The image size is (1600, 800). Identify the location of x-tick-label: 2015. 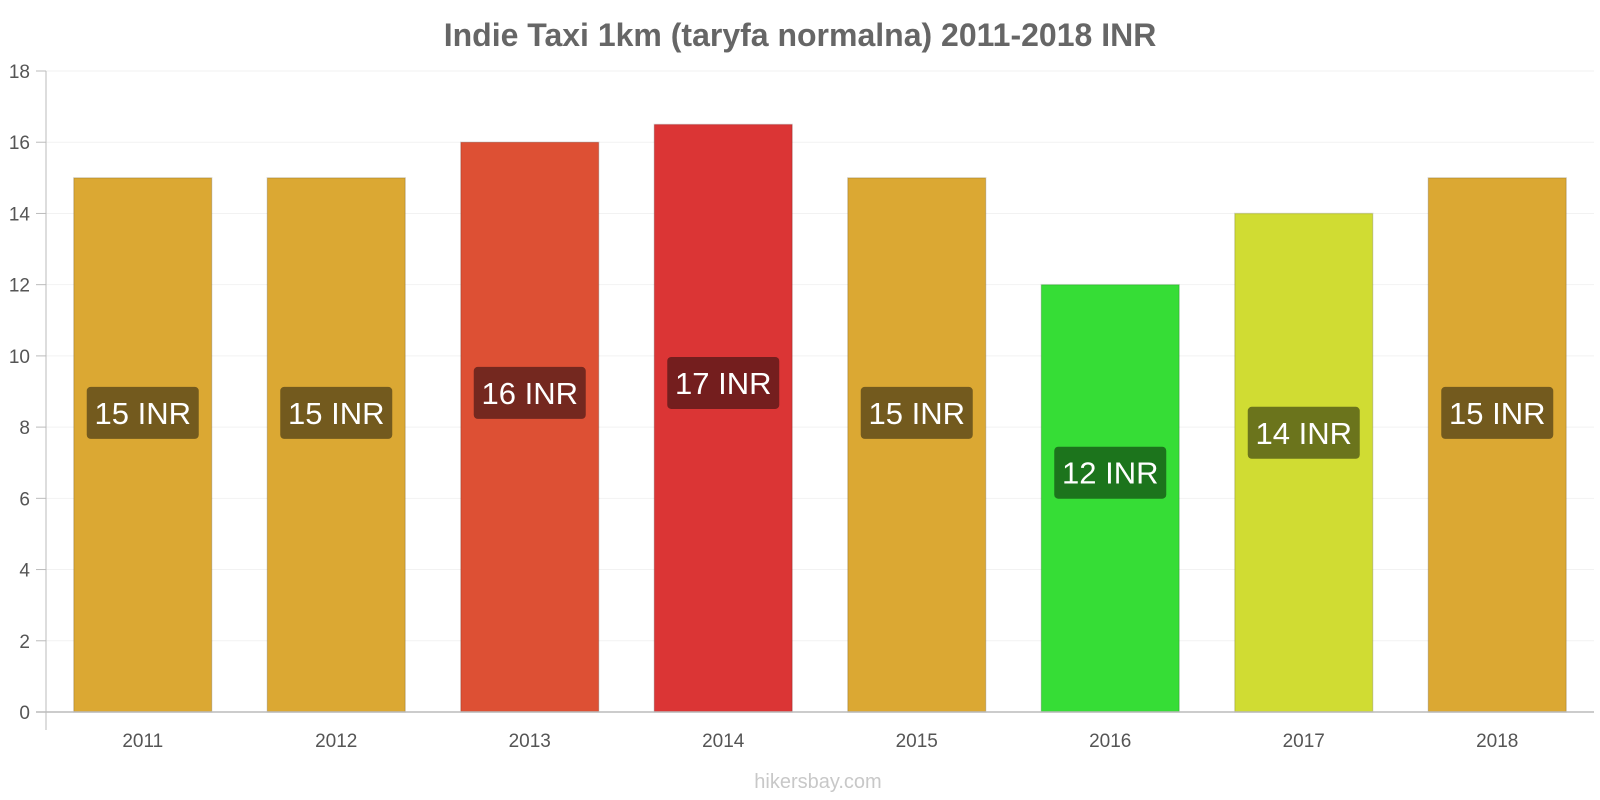
(917, 741).